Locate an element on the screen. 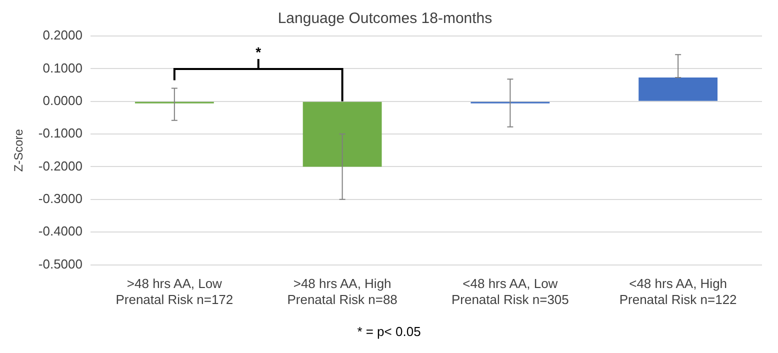  y-tick-label: 0.2000 is located at coordinates (62, 35).